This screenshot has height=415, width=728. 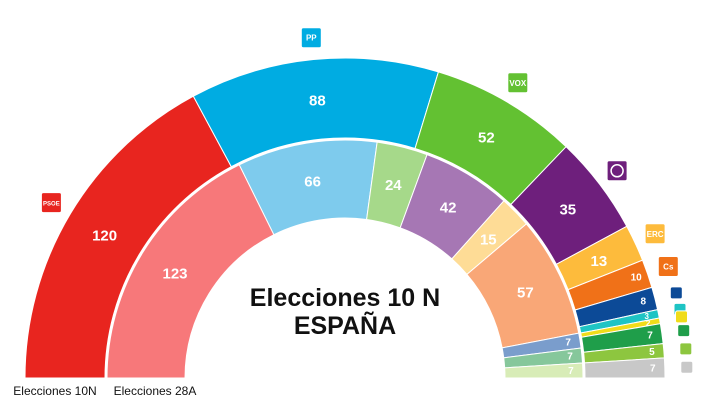 I want to click on seat-label-28a-cs: 57, so click(x=525, y=293).